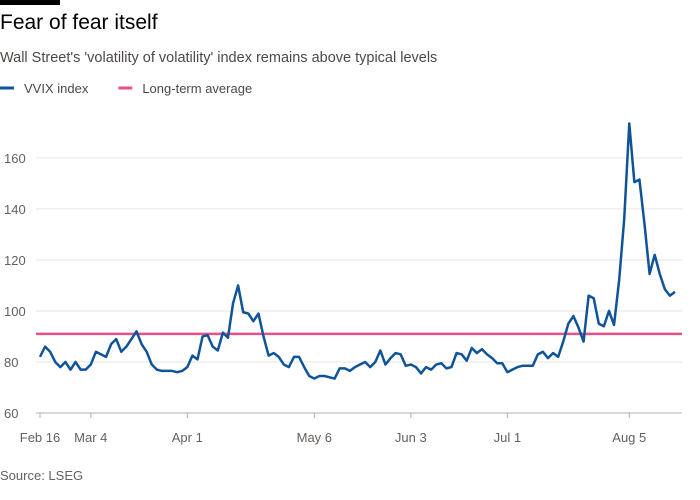  Describe the element at coordinates (79, 22) in the screenshot. I see `chart-title: Fear of fear itself` at that location.